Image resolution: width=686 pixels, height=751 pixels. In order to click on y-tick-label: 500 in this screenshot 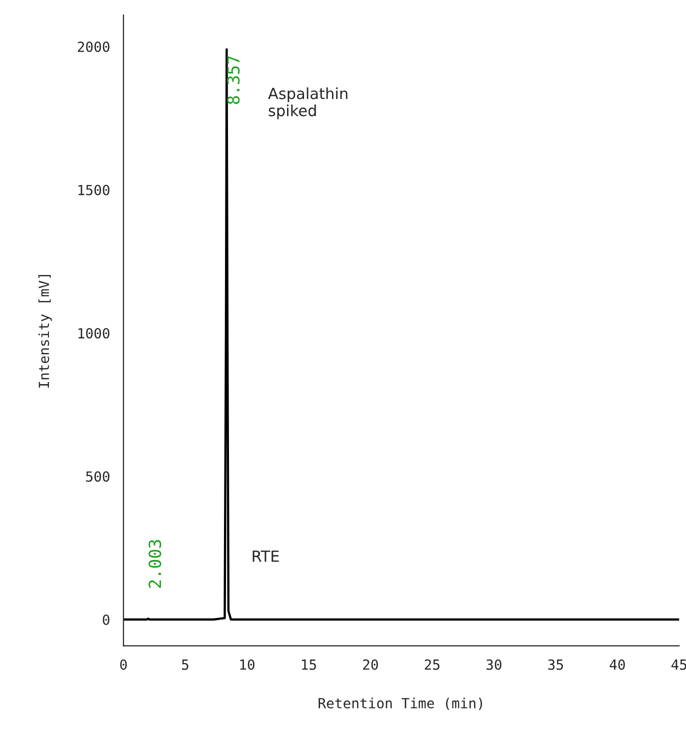, I will do `click(98, 476)`.